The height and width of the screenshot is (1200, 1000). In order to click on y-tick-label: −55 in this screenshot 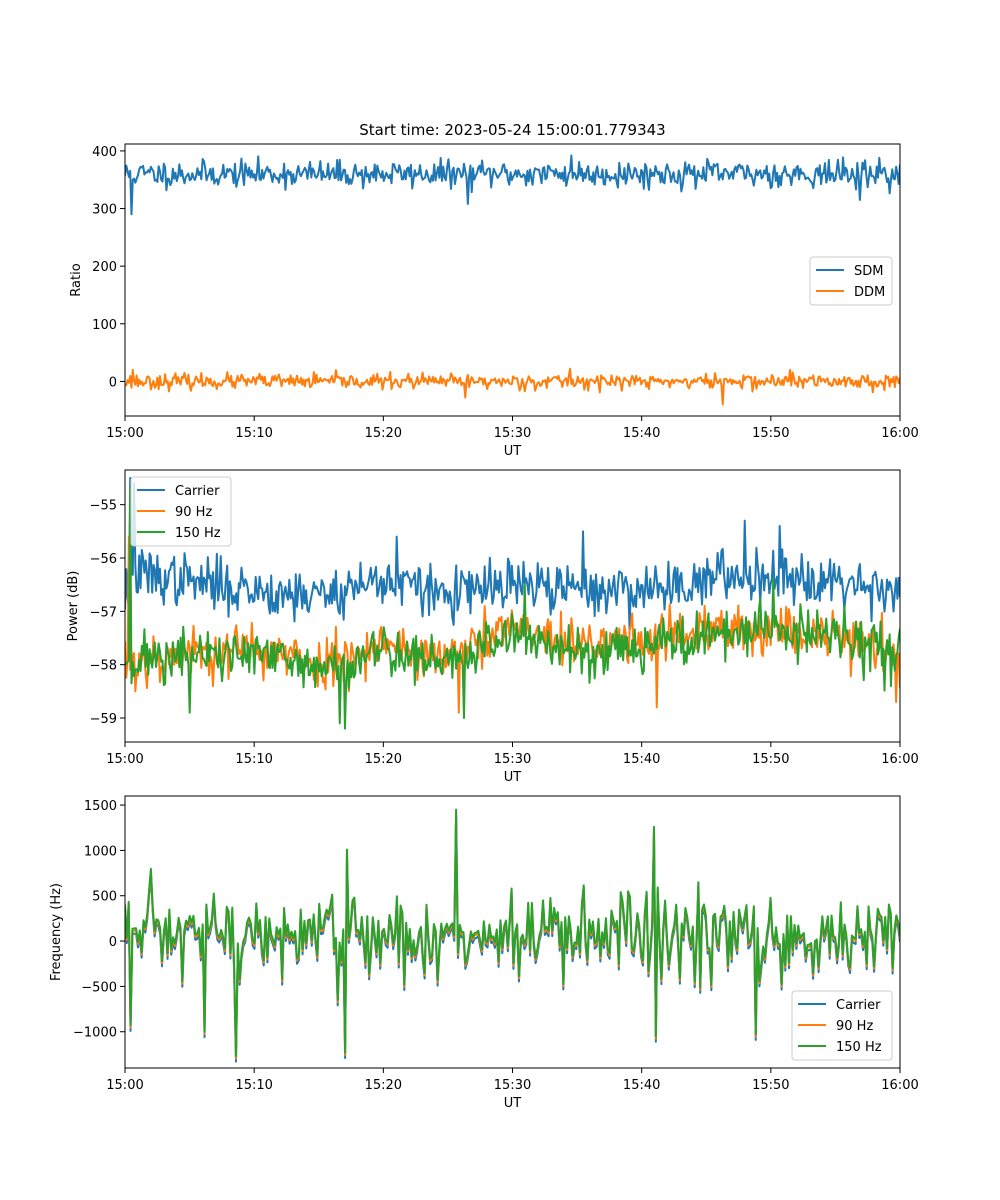, I will do `click(103, 506)`.